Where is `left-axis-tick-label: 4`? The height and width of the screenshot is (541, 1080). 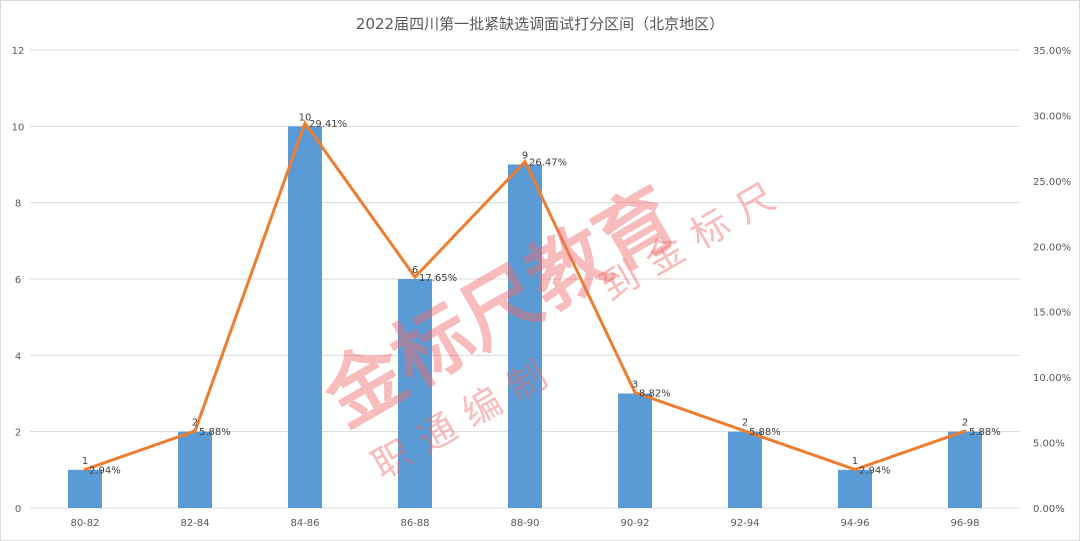
left-axis-tick-label: 4 is located at coordinates (18, 356).